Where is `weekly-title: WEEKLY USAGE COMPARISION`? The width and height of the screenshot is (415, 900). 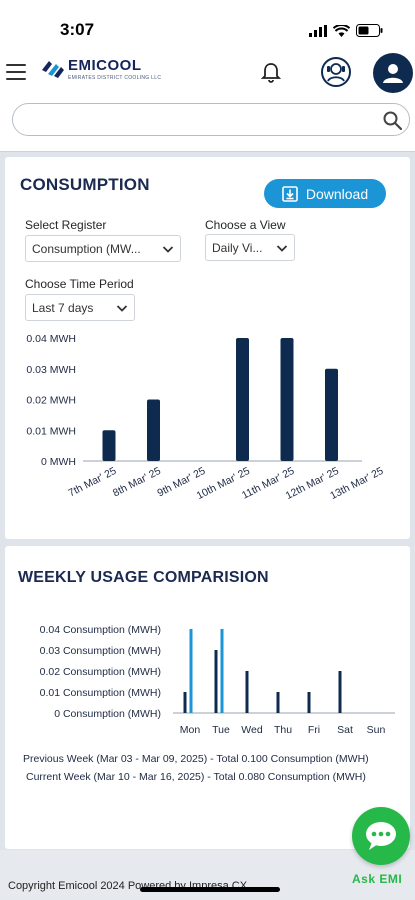
weekly-title: WEEKLY USAGE COMPARISION is located at coordinates (143, 577).